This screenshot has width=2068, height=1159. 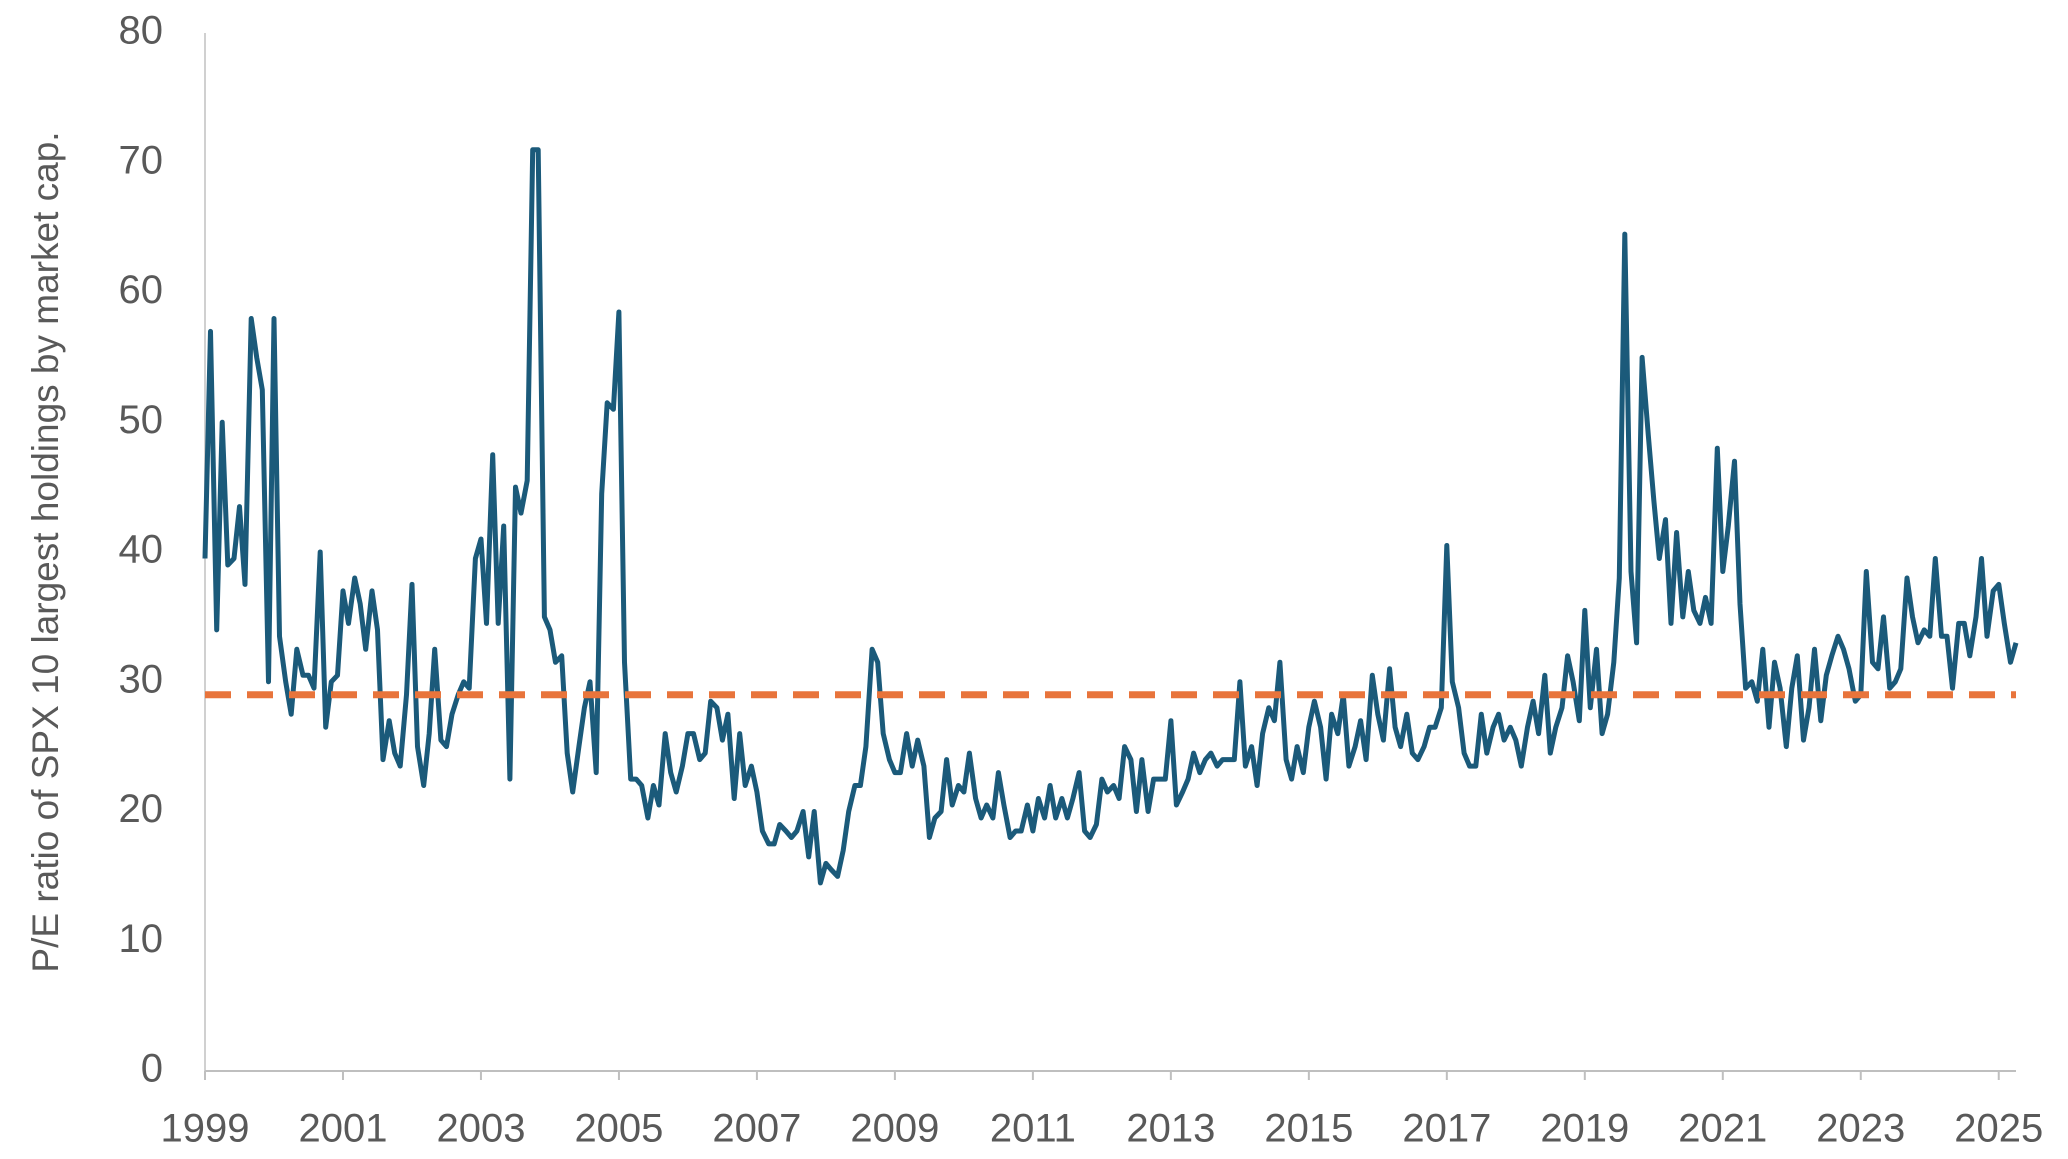 What do you see at coordinates (141, 809) in the screenshot?
I see `y-tick-label: 20` at bounding box center [141, 809].